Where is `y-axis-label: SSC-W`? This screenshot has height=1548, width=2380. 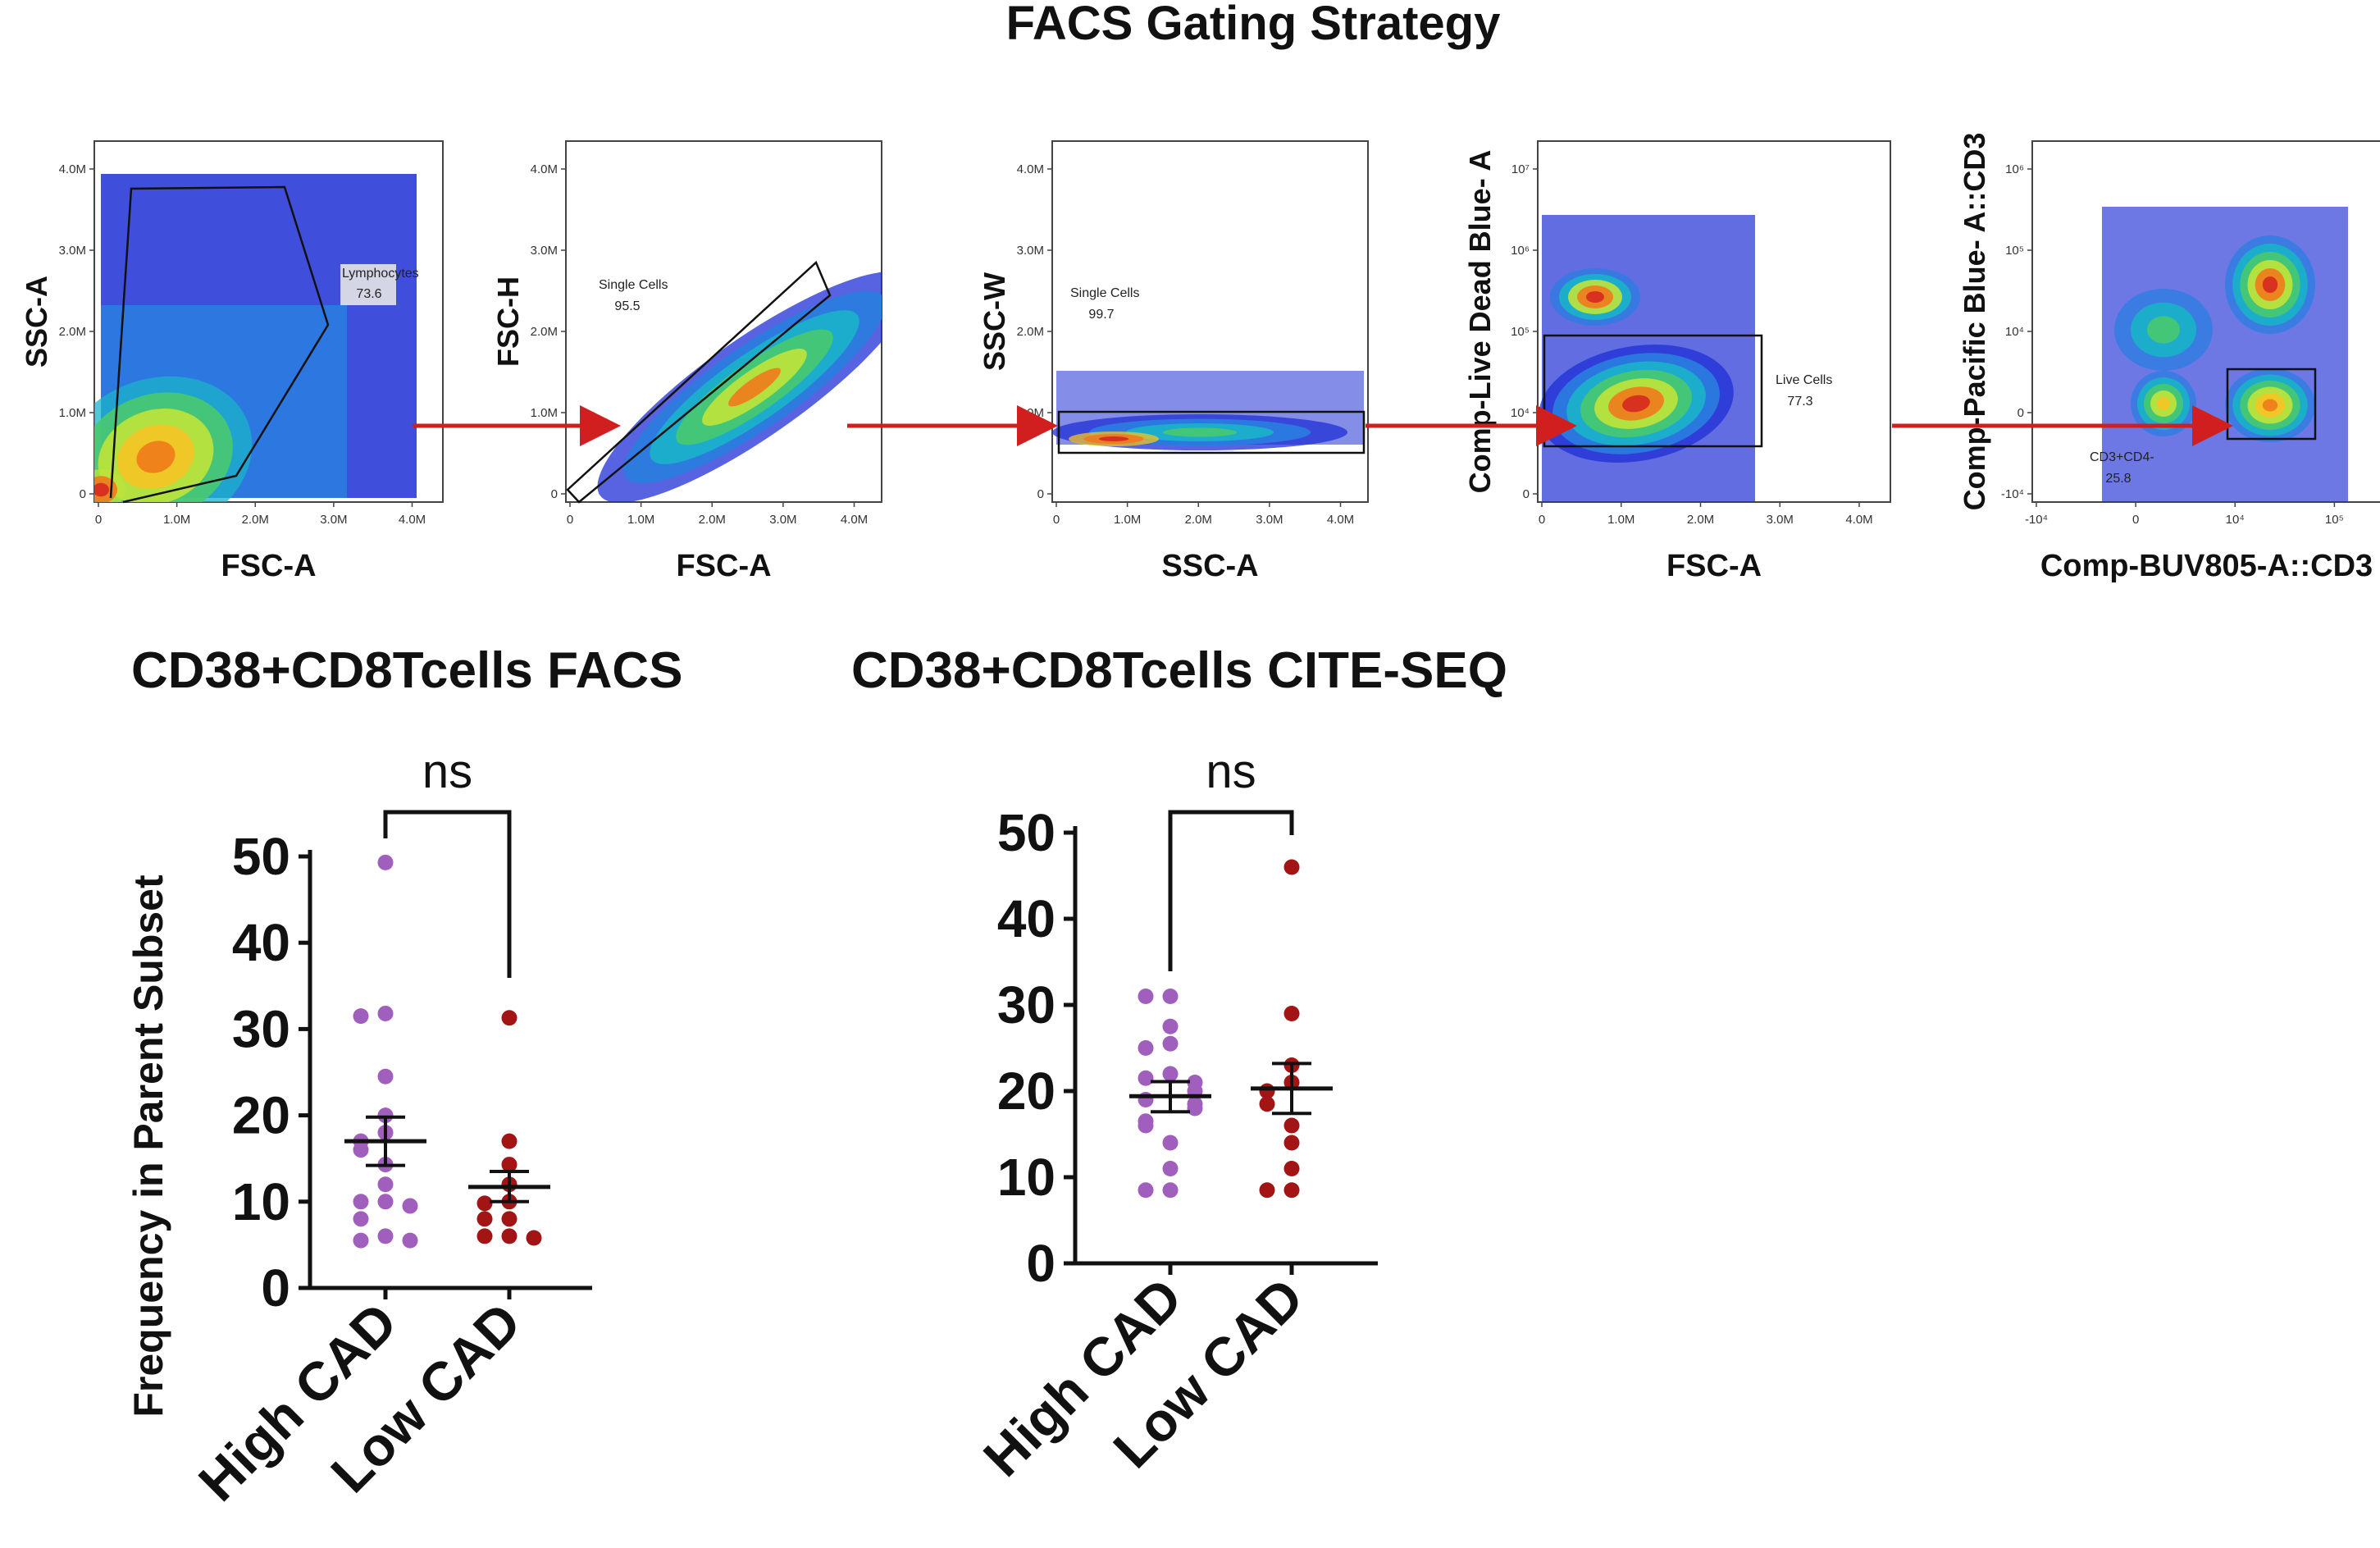
y-axis-label: SSC-W is located at coordinates (995, 321).